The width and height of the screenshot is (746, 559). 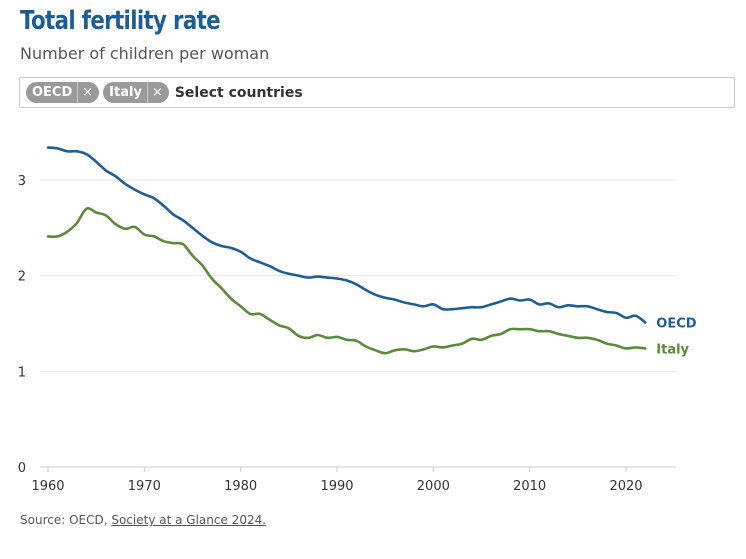 I want to click on chip-italy: Italy ×, so click(x=136, y=92).